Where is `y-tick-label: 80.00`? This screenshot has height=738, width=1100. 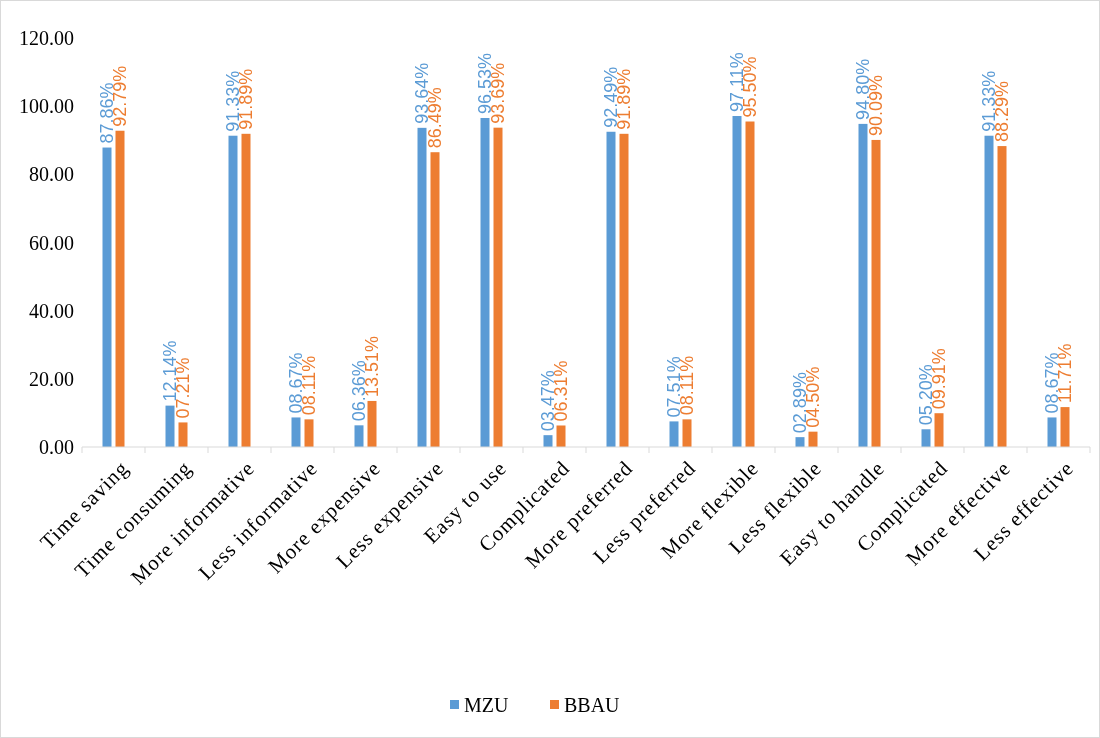 y-tick-label: 80.00 is located at coordinates (51, 174).